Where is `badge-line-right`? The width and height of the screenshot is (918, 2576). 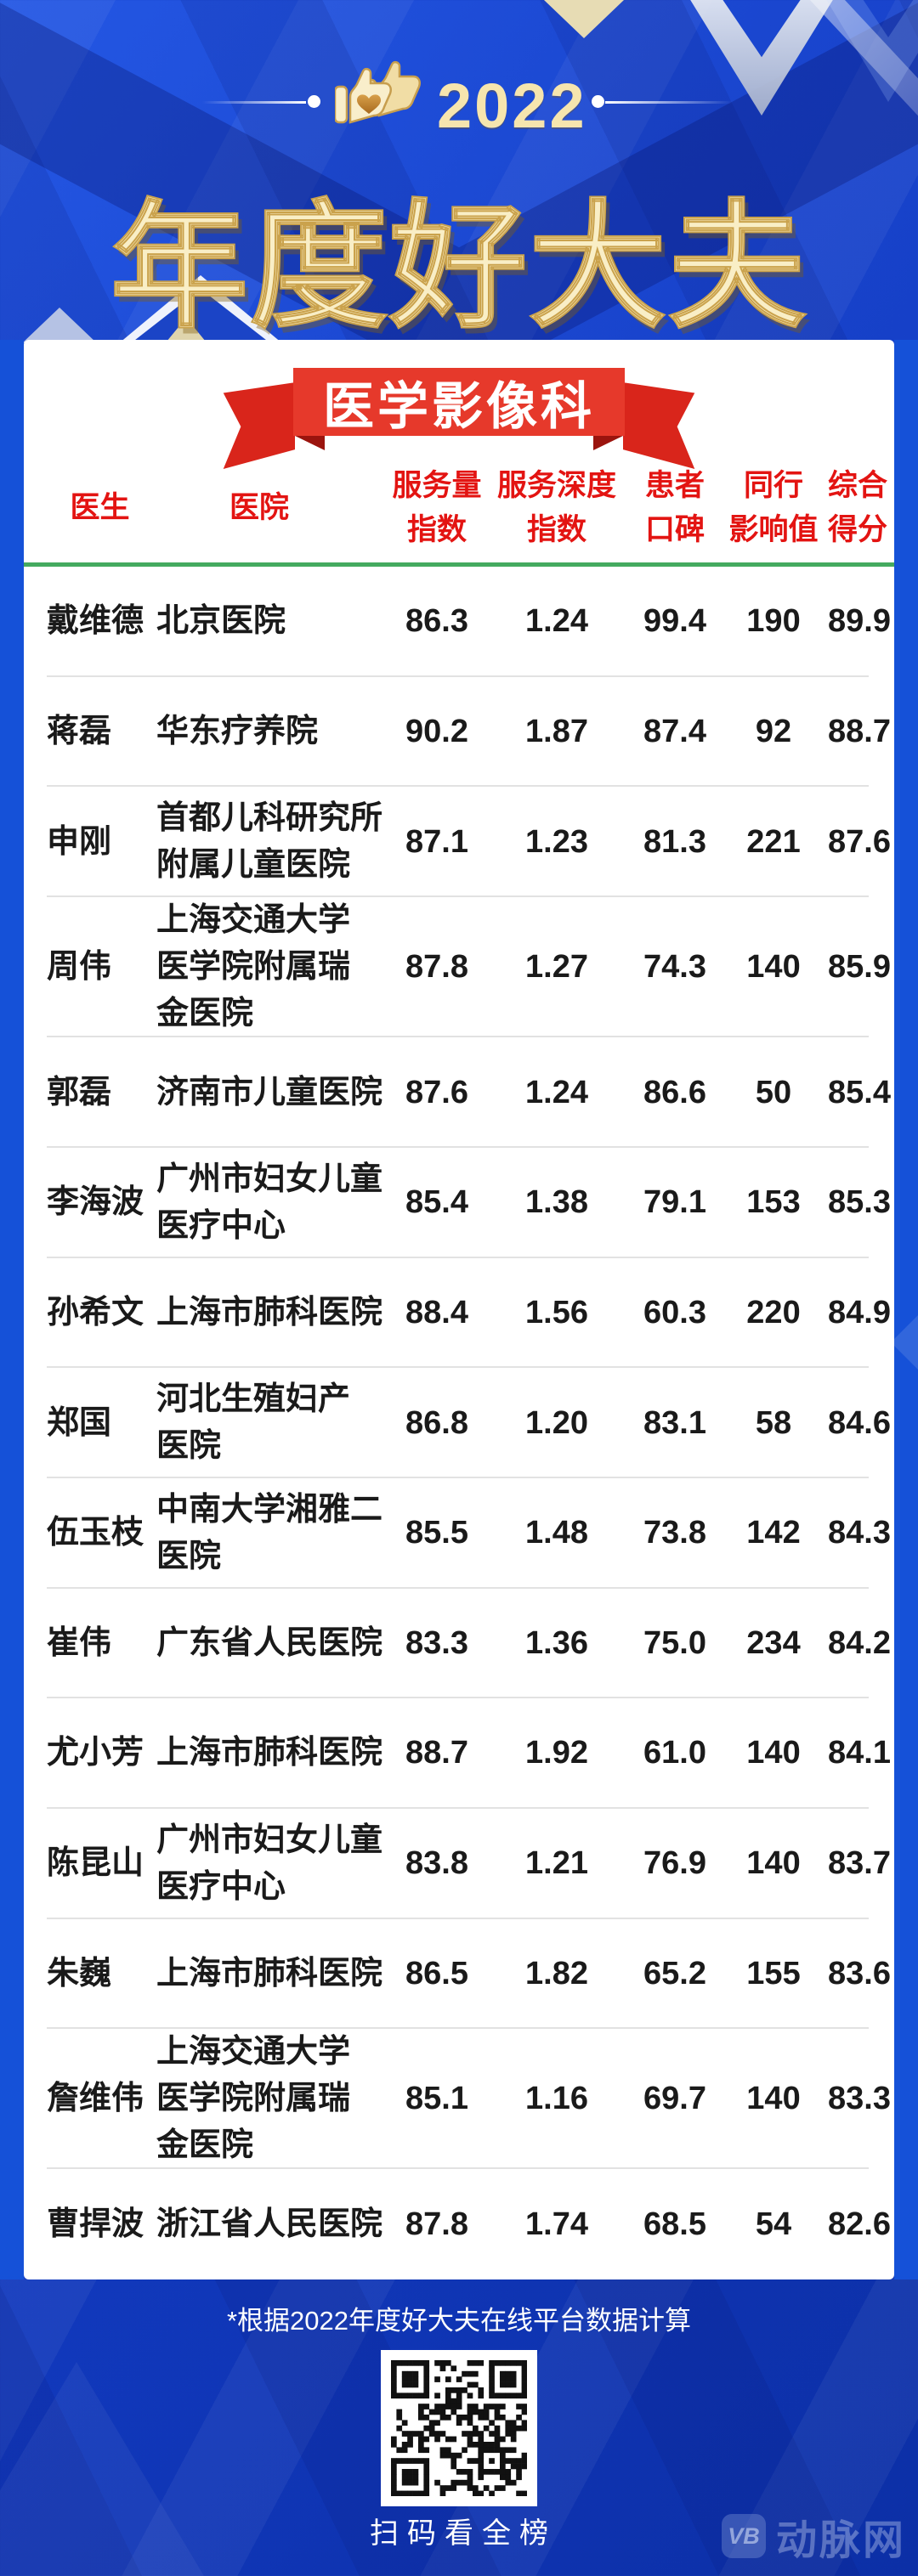
badge-line-right is located at coordinates (669, 102).